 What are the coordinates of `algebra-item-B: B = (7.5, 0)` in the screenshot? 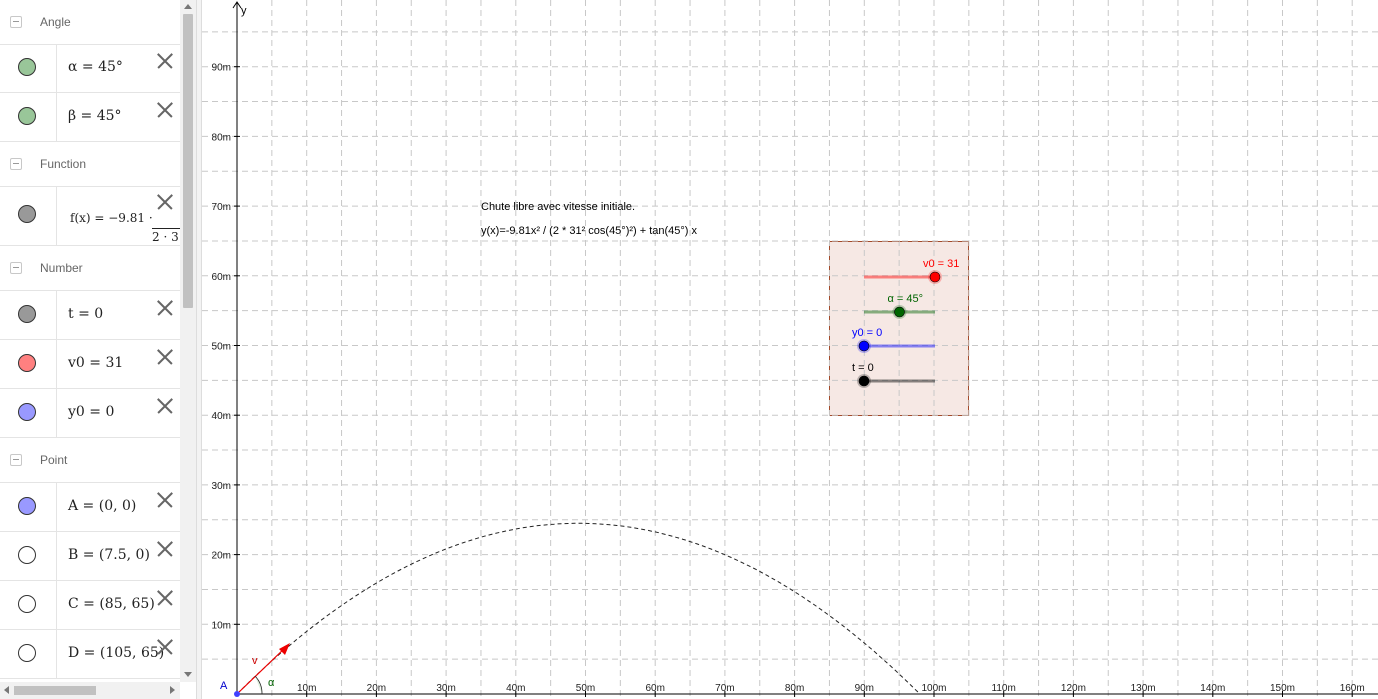 It's located at (90, 556).